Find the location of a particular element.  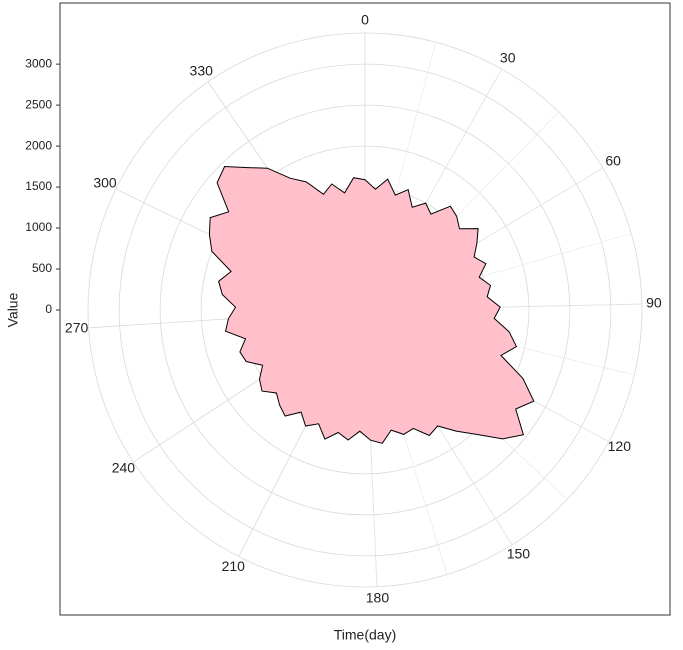

y-tick-label: 1000 is located at coordinates (38, 227).